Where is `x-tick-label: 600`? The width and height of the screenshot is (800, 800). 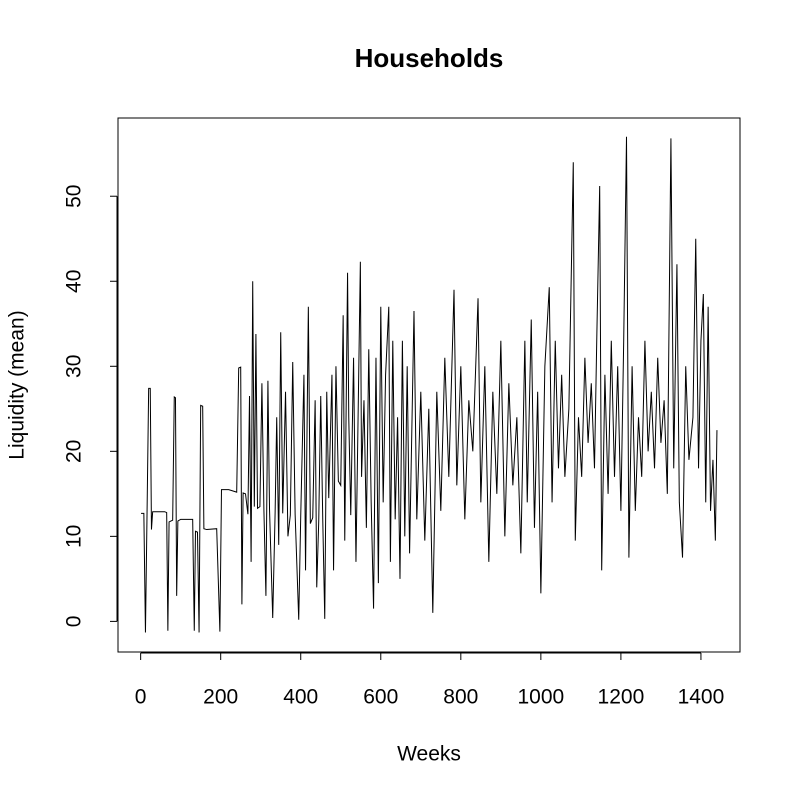 x-tick-label: 600 is located at coordinates (380, 697).